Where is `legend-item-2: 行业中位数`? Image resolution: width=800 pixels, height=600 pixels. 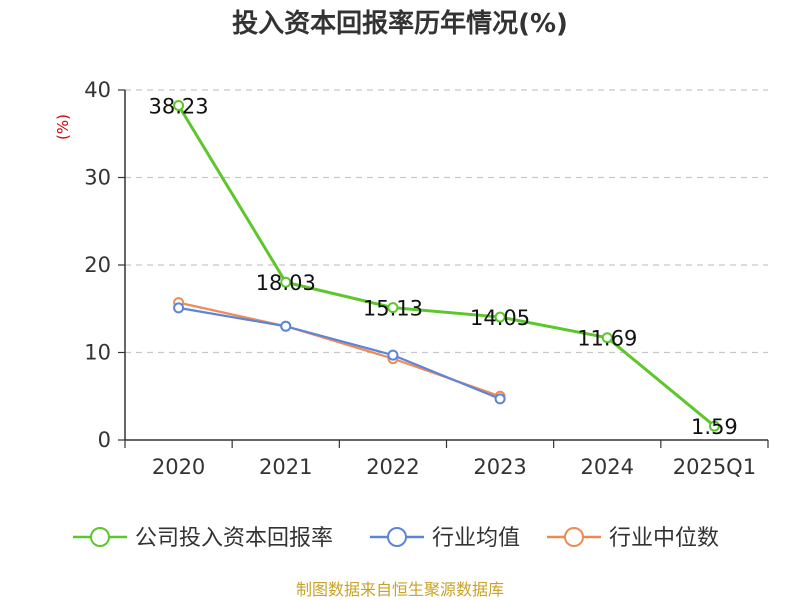 legend-item-2: 行业中位数 is located at coordinates (633, 538).